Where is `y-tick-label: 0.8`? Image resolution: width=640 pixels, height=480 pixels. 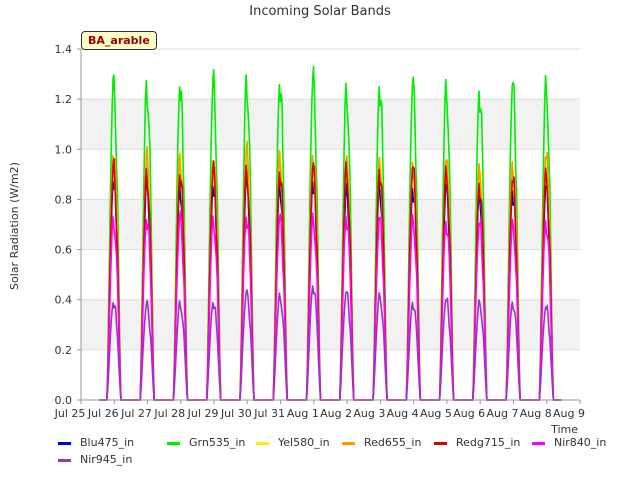 y-tick-label: 0.8 is located at coordinates (64, 199).